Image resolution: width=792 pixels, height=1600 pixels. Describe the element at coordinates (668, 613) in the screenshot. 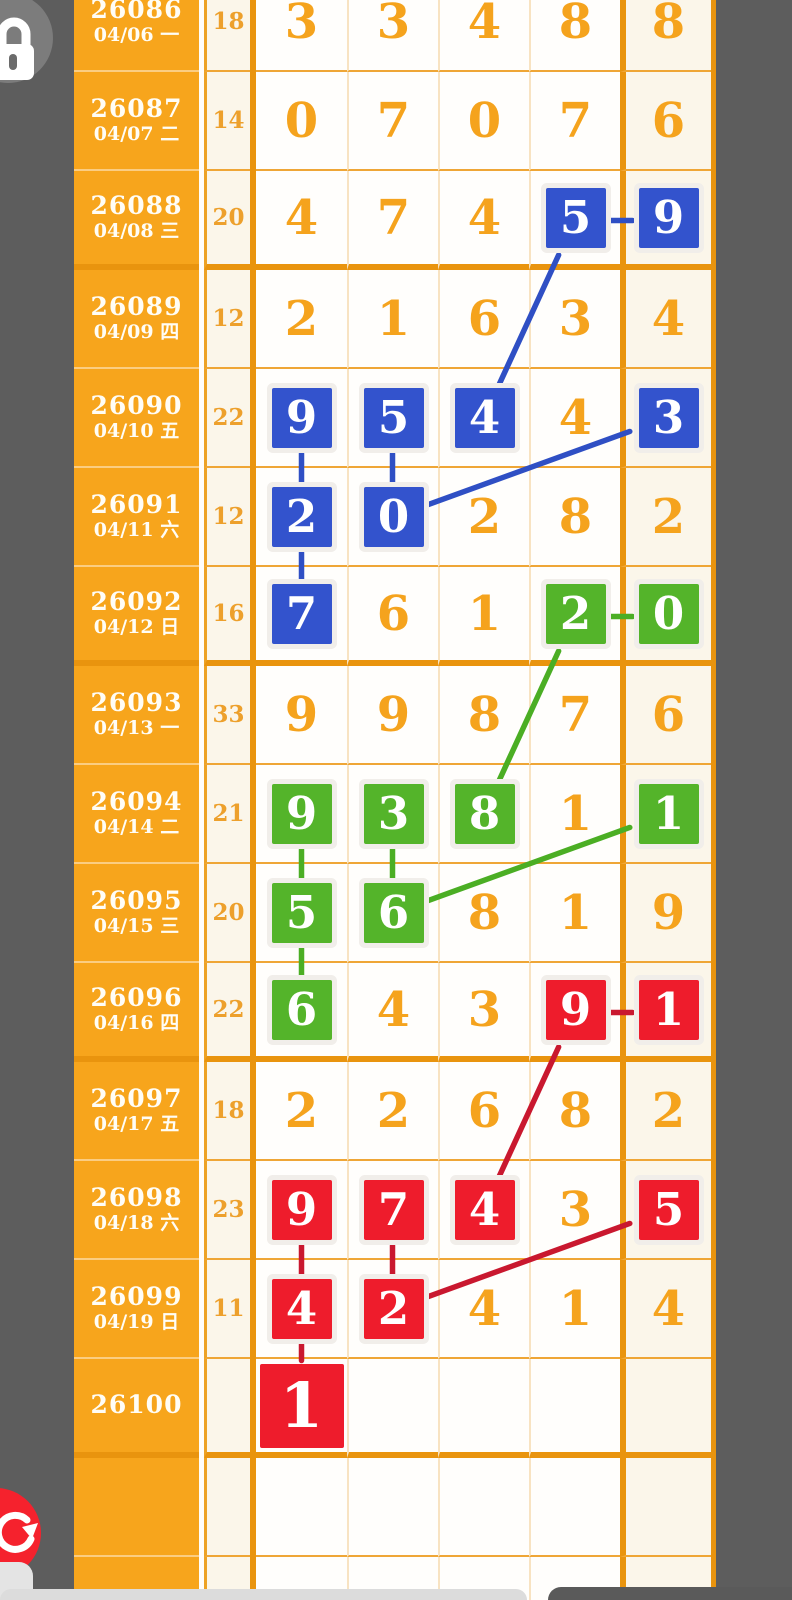

I see `highlighted-digit-green: 0` at that location.